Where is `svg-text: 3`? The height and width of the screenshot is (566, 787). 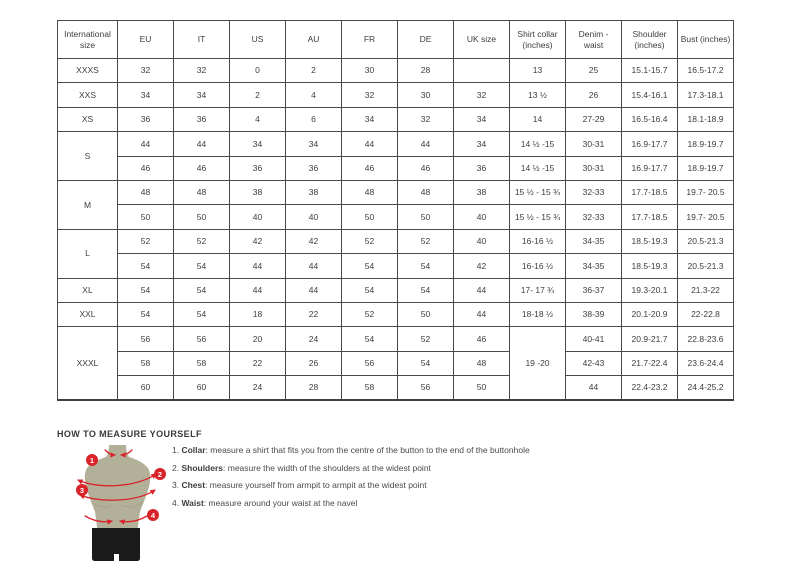
svg-text: 3 is located at coordinates (82, 490).